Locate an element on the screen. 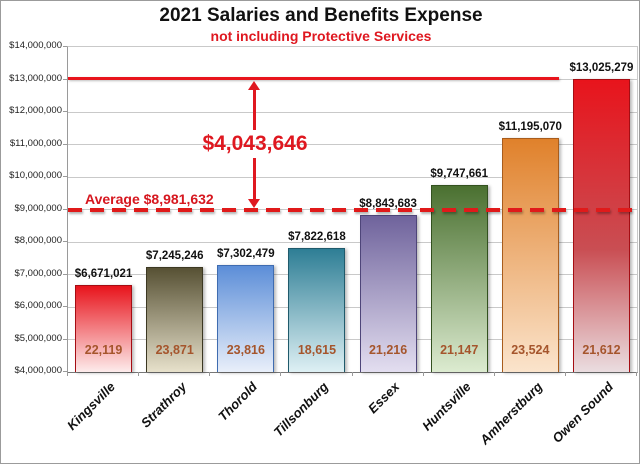 This screenshot has width=640, height=464. category-label: Thorold is located at coordinates (238, 401).